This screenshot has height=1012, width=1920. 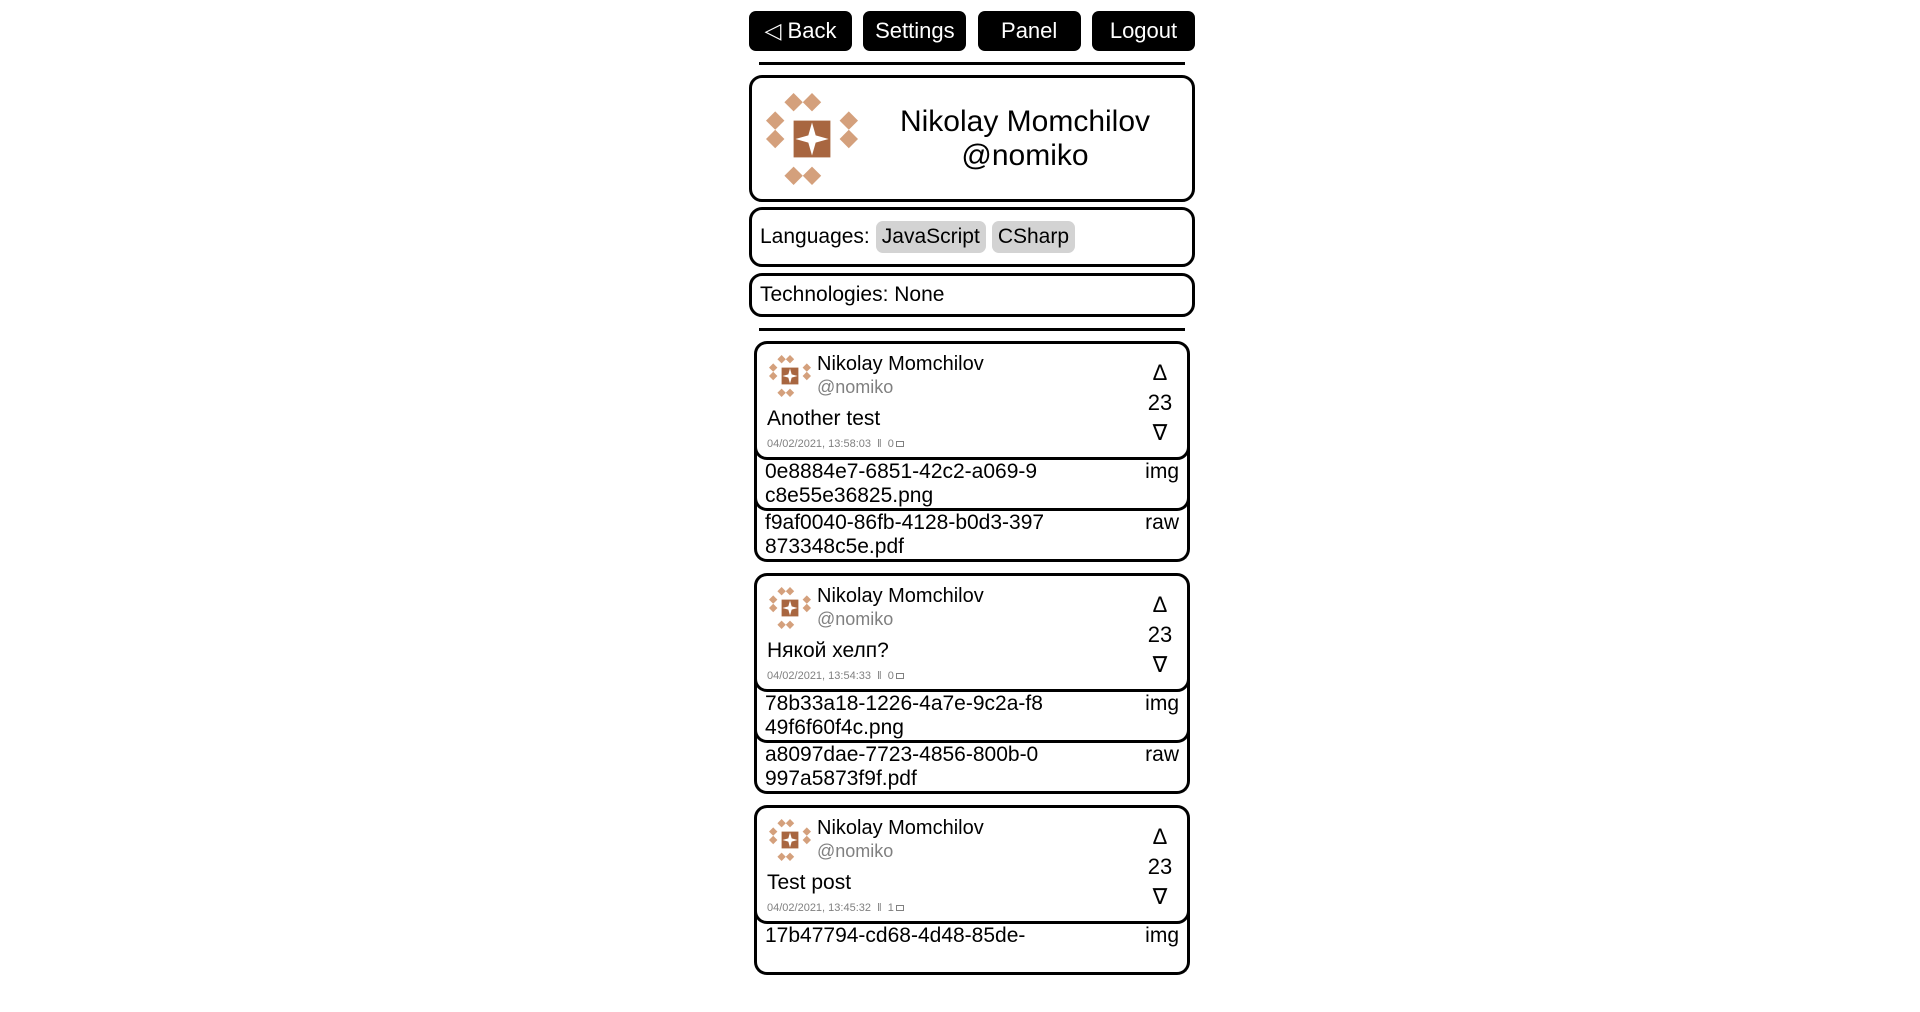 I want to click on post-text: Някой хелп?, so click(x=828, y=650).